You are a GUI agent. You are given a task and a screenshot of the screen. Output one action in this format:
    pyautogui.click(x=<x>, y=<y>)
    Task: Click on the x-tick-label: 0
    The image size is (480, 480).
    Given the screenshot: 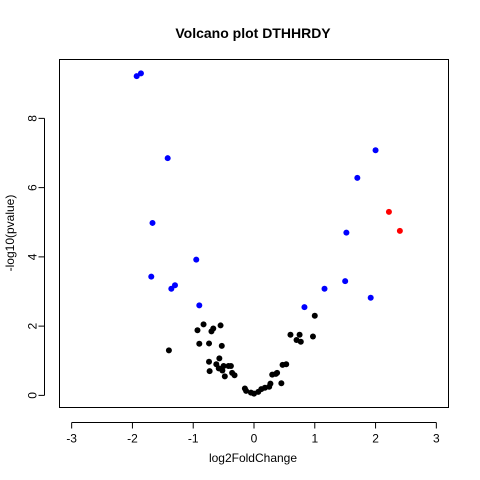 What is the action you would take?
    pyautogui.click(x=254, y=439)
    